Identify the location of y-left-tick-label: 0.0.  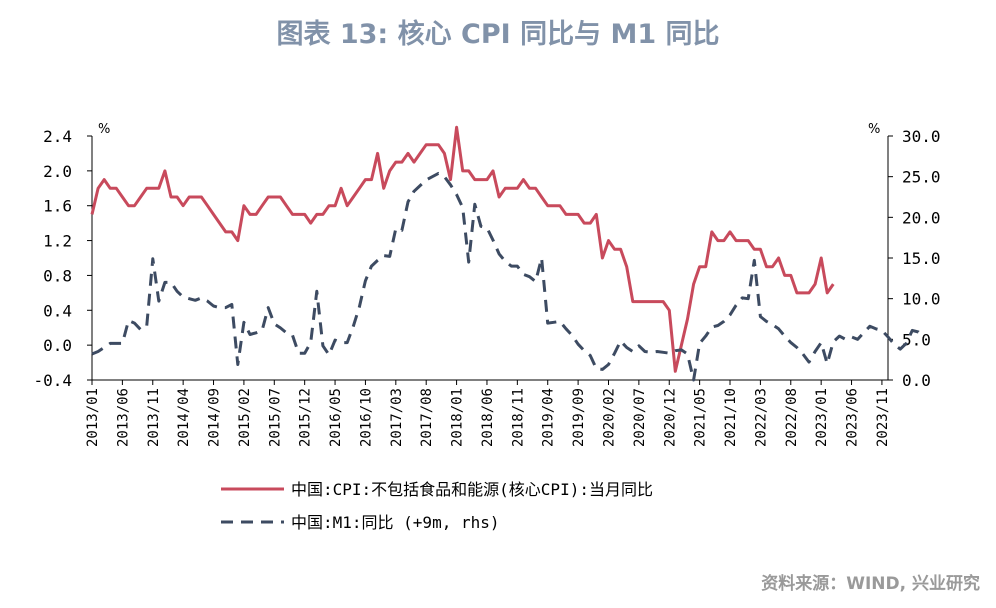
(57, 345).